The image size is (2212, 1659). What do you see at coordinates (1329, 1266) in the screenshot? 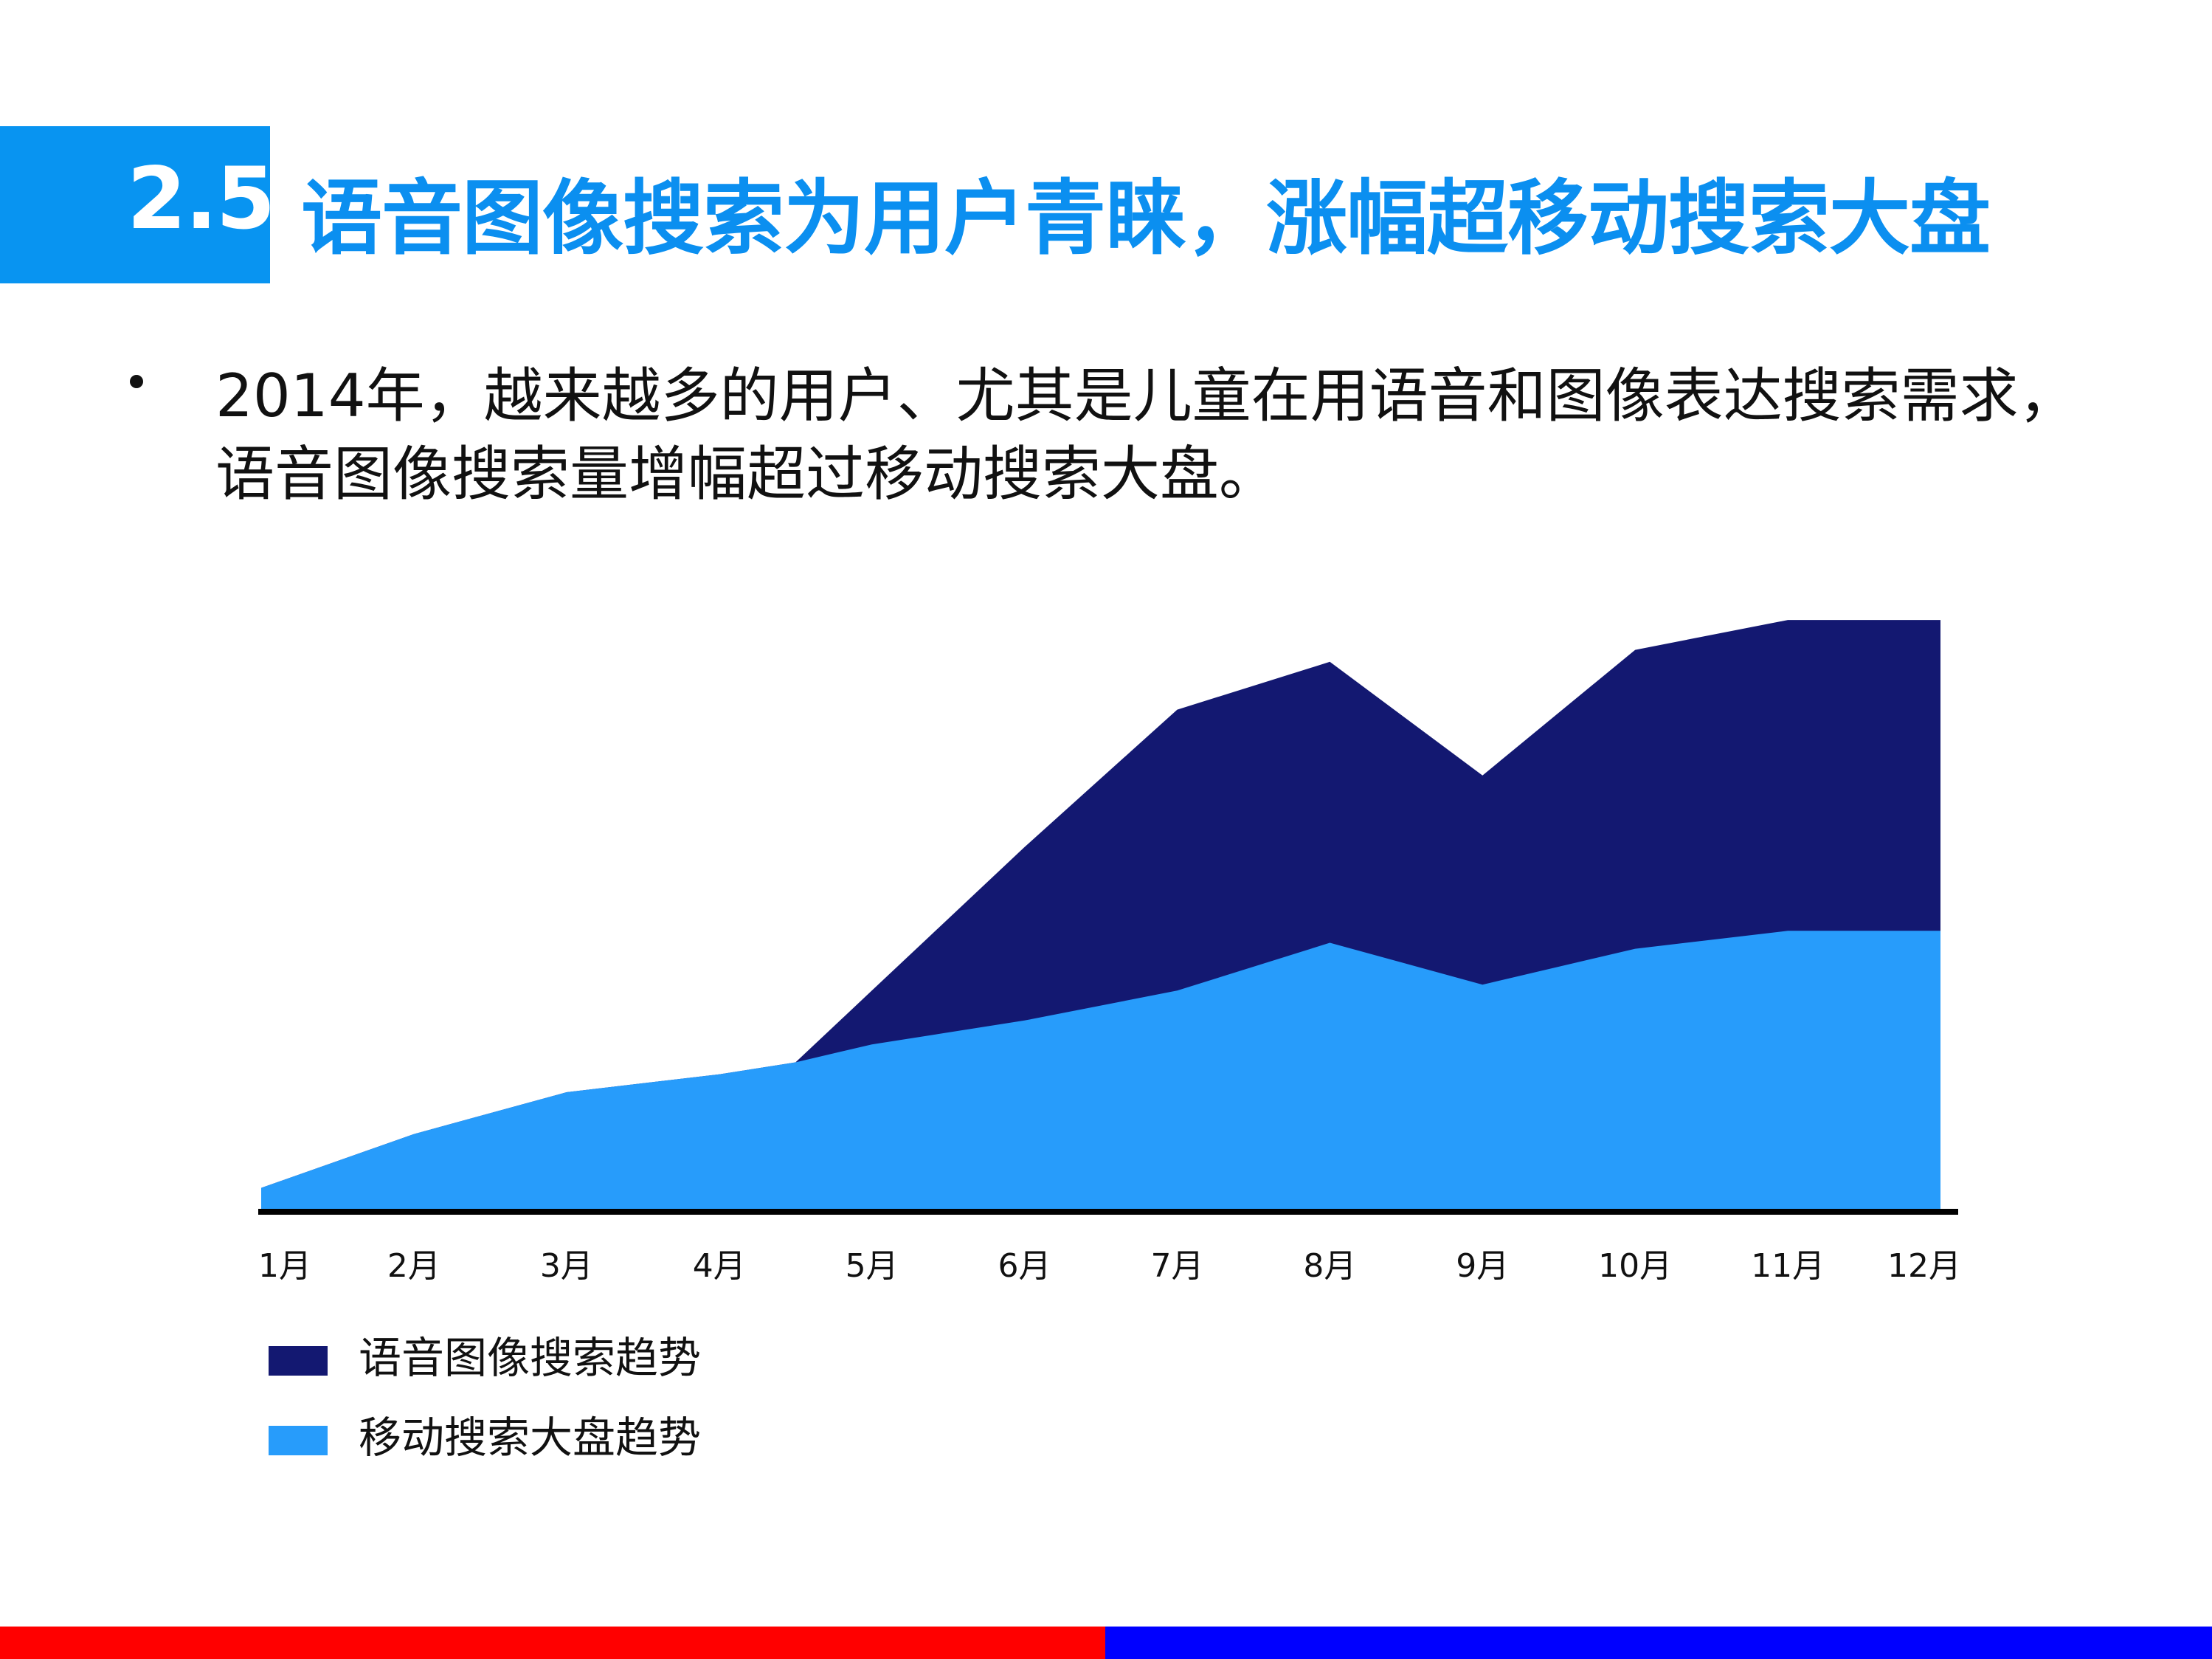
I see `x-tick-label: 8月` at bounding box center [1329, 1266].